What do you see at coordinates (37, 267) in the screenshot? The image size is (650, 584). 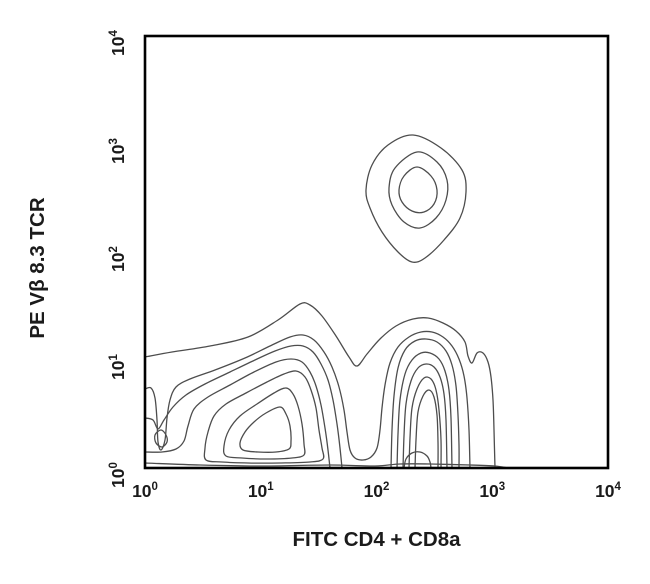 I see `y-axis-title: PE Vβ 8.3 TCR` at bounding box center [37, 267].